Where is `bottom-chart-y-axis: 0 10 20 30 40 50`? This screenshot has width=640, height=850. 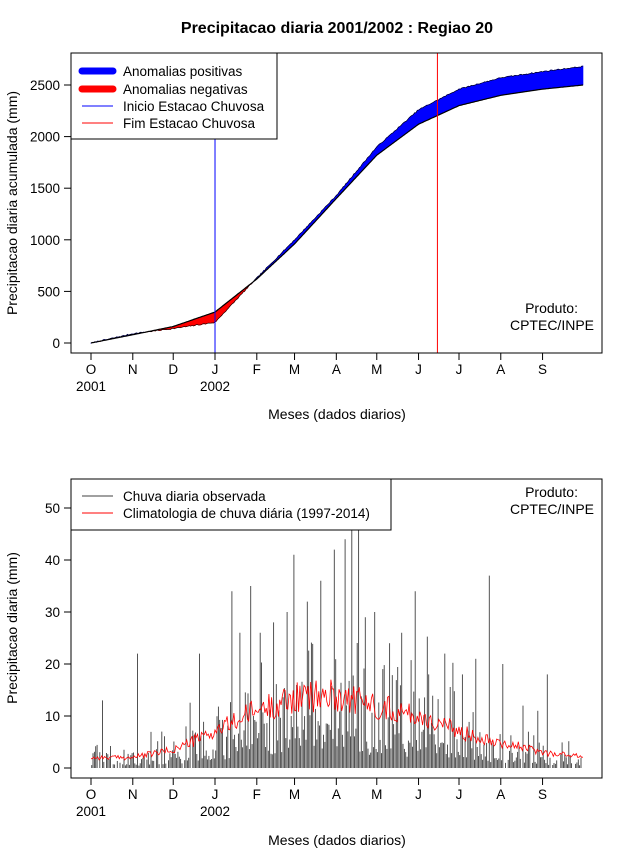 bottom-chart-y-axis: 0 10 20 30 40 50 is located at coordinates (58, 638).